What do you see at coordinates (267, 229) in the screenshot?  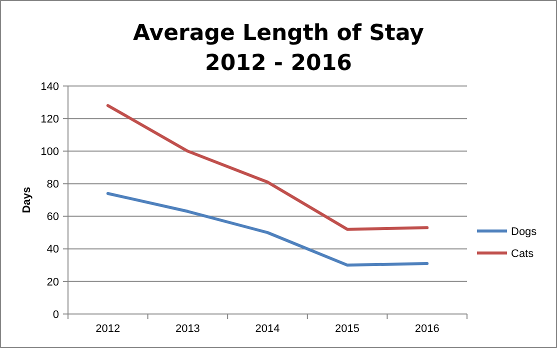 I see `line-series` at bounding box center [267, 229].